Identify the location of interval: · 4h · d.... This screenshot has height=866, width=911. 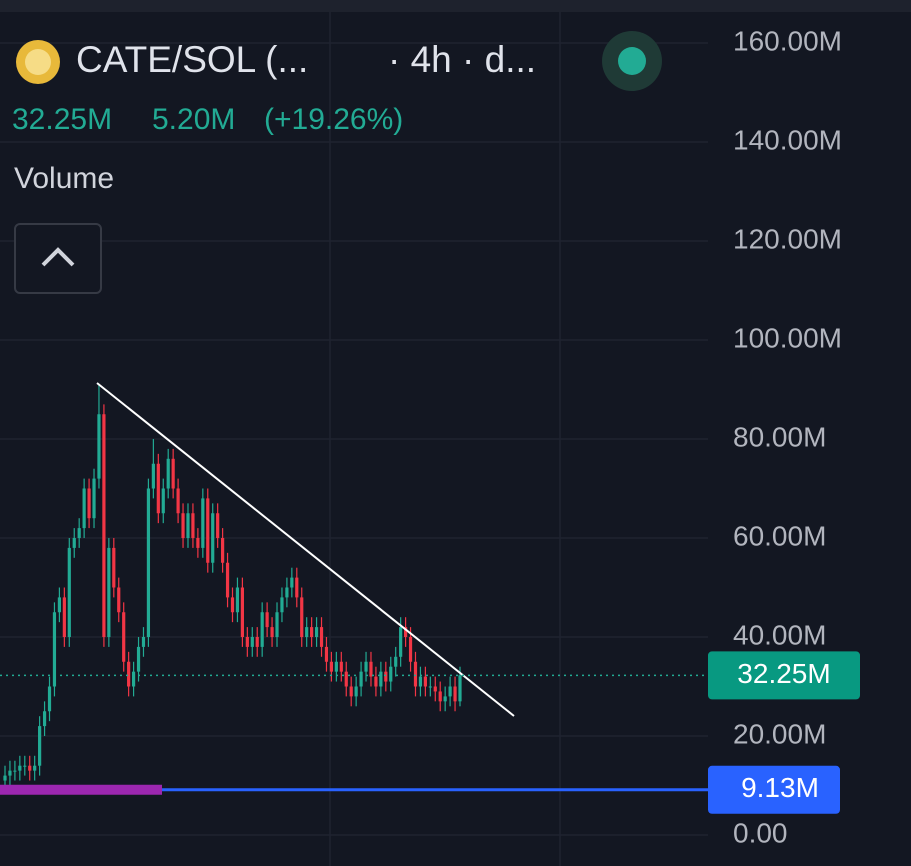
(462, 59).